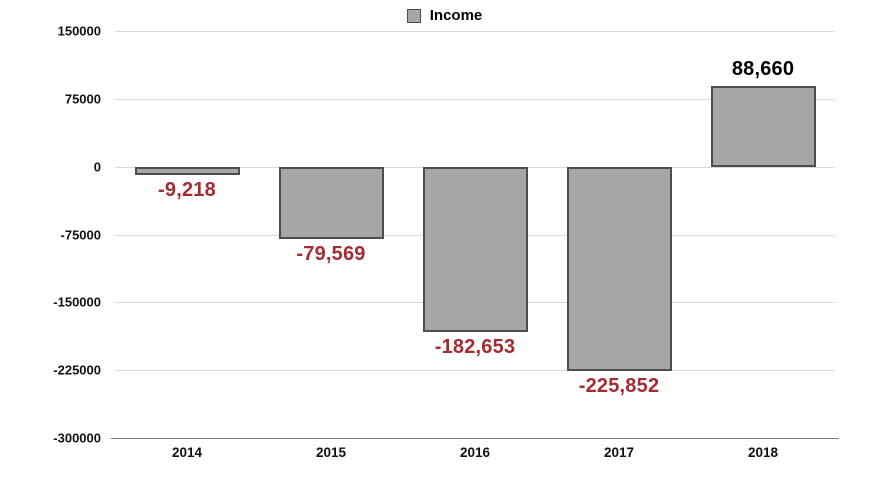  Describe the element at coordinates (187, 190) in the screenshot. I see `bar-value-label: -9,218` at that location.